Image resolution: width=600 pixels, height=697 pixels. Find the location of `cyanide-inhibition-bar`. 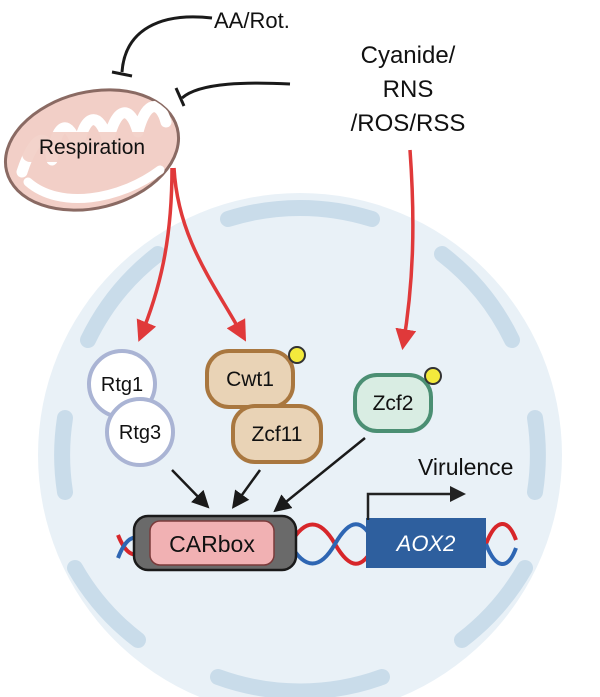

cyanide-inhibition-bar is located at coordinates (180, 97).